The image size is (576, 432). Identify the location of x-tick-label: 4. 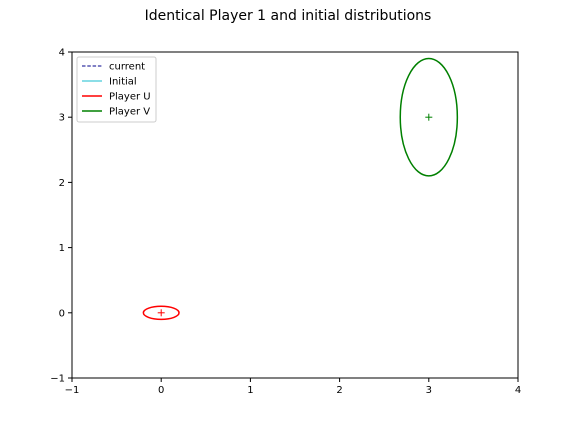
(518, 390).